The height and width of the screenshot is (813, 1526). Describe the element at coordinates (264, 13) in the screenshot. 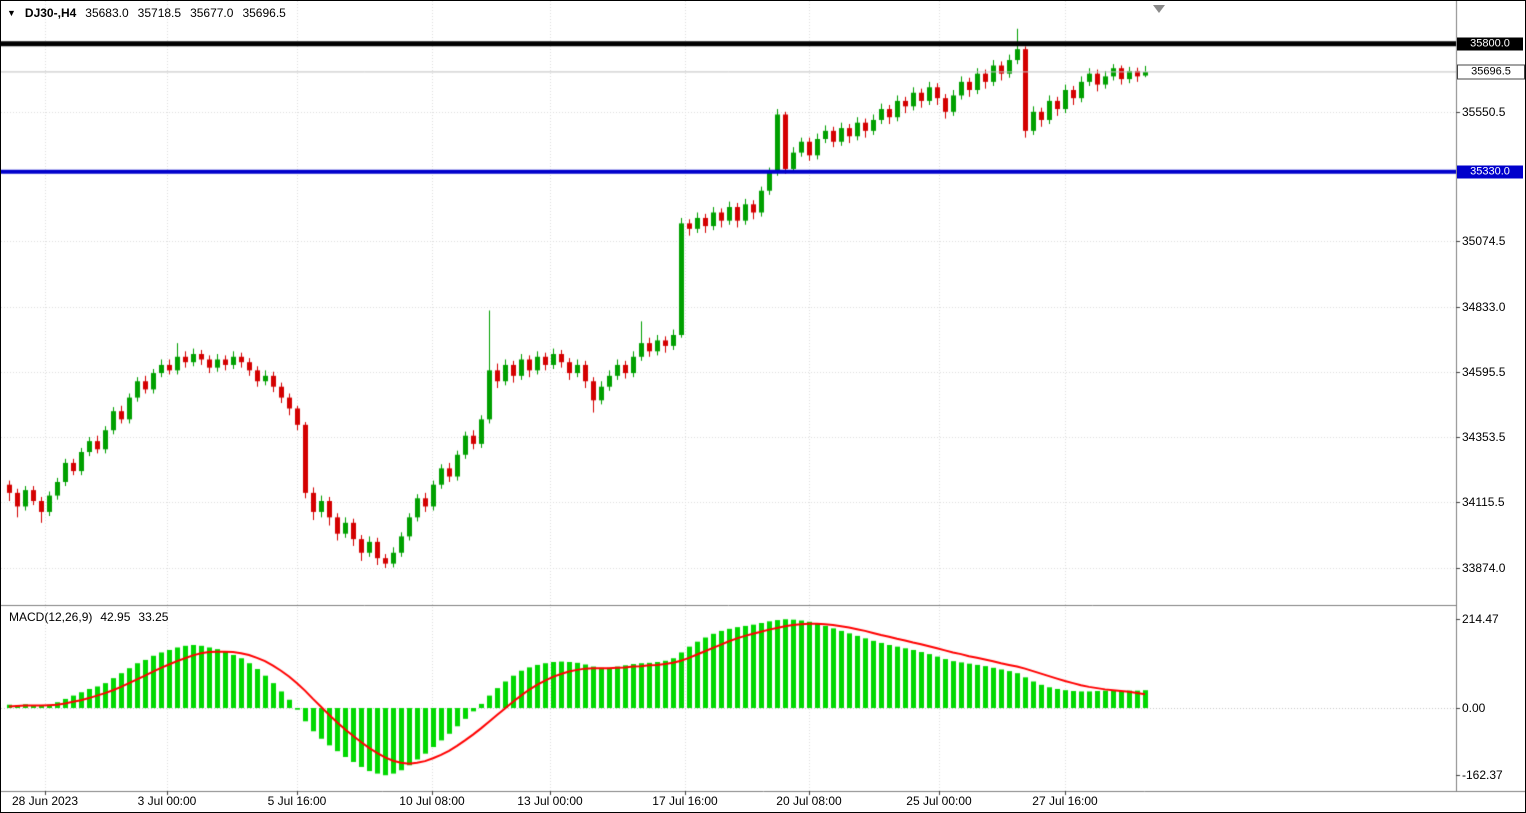

I see `close-value: 35696.5` at that location.